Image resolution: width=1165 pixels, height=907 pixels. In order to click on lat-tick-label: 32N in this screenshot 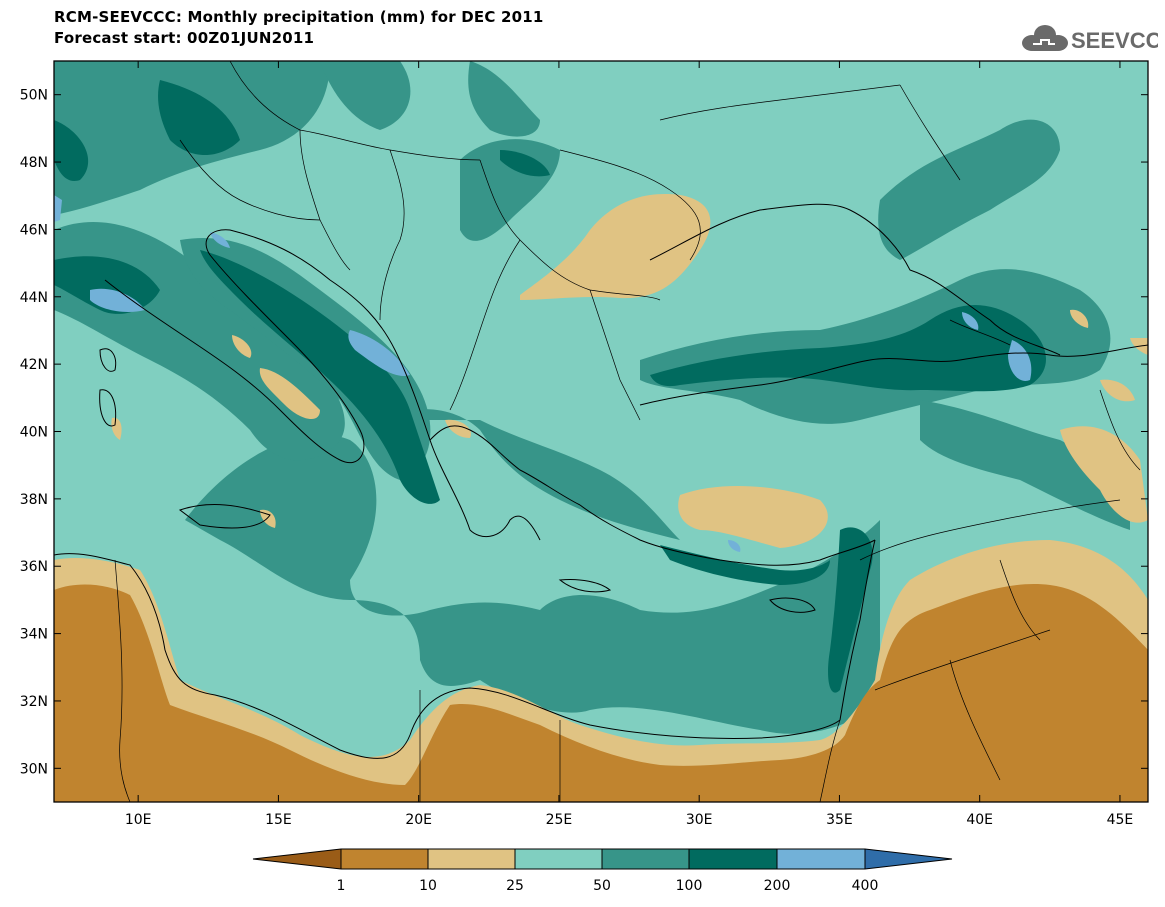, I will do `click(34, 702)`.